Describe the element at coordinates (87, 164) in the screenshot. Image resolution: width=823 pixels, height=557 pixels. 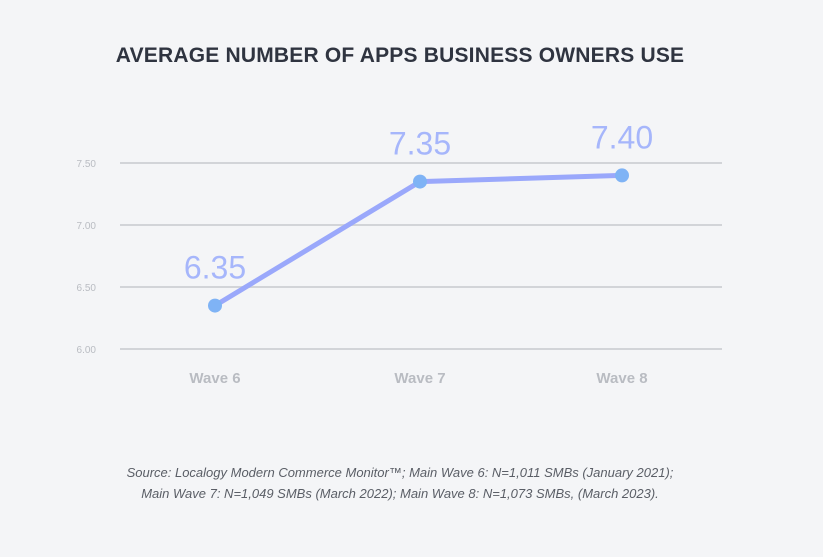
I see `y-tick-label: 7.50` at that location.